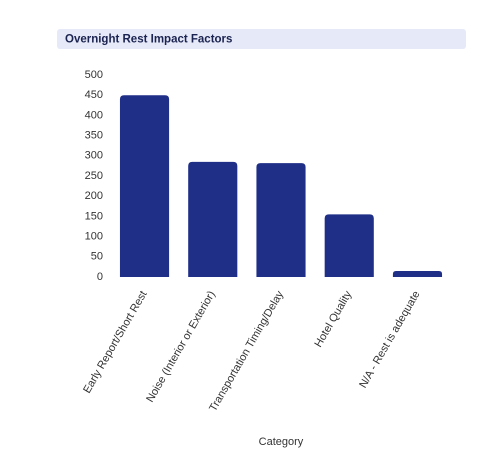  I want to click on chart-title: Overnight Rest Impact Factors, so click(148, 40).